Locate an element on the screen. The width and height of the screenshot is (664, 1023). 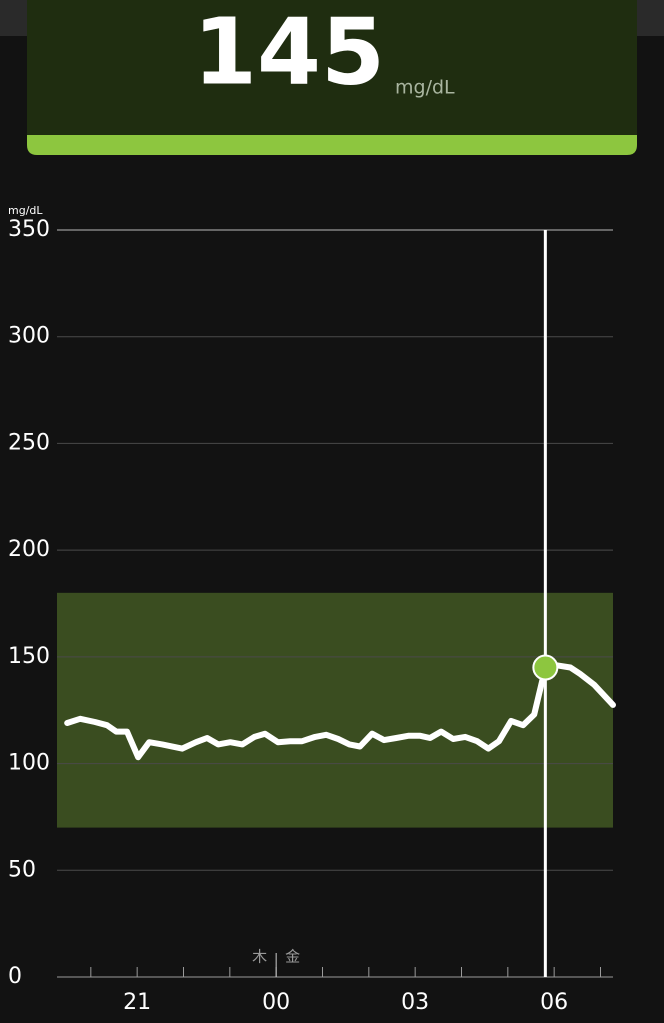
y-tick-label: 250 is located at coordinates (29, 442).